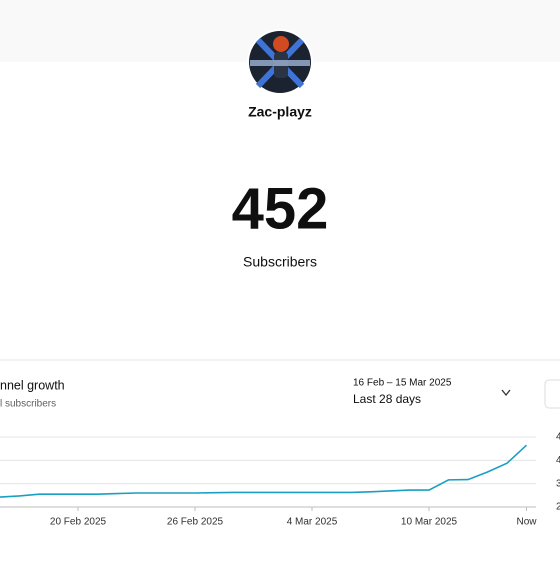 The width and height of the screenshot is (560, 565). I want to click on growth-line, so click(264, 471).